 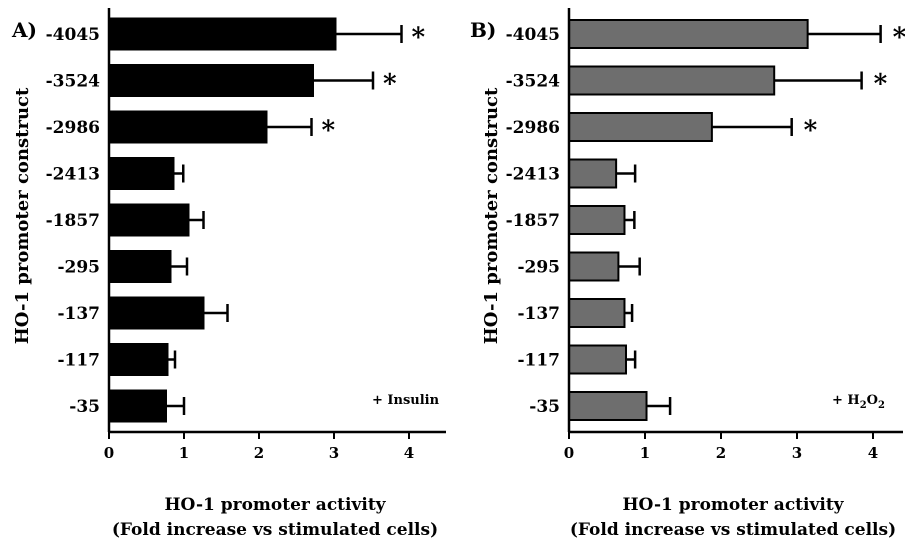 I want to click on panel-b-category-label: -4045, so click(x=533, y=35).